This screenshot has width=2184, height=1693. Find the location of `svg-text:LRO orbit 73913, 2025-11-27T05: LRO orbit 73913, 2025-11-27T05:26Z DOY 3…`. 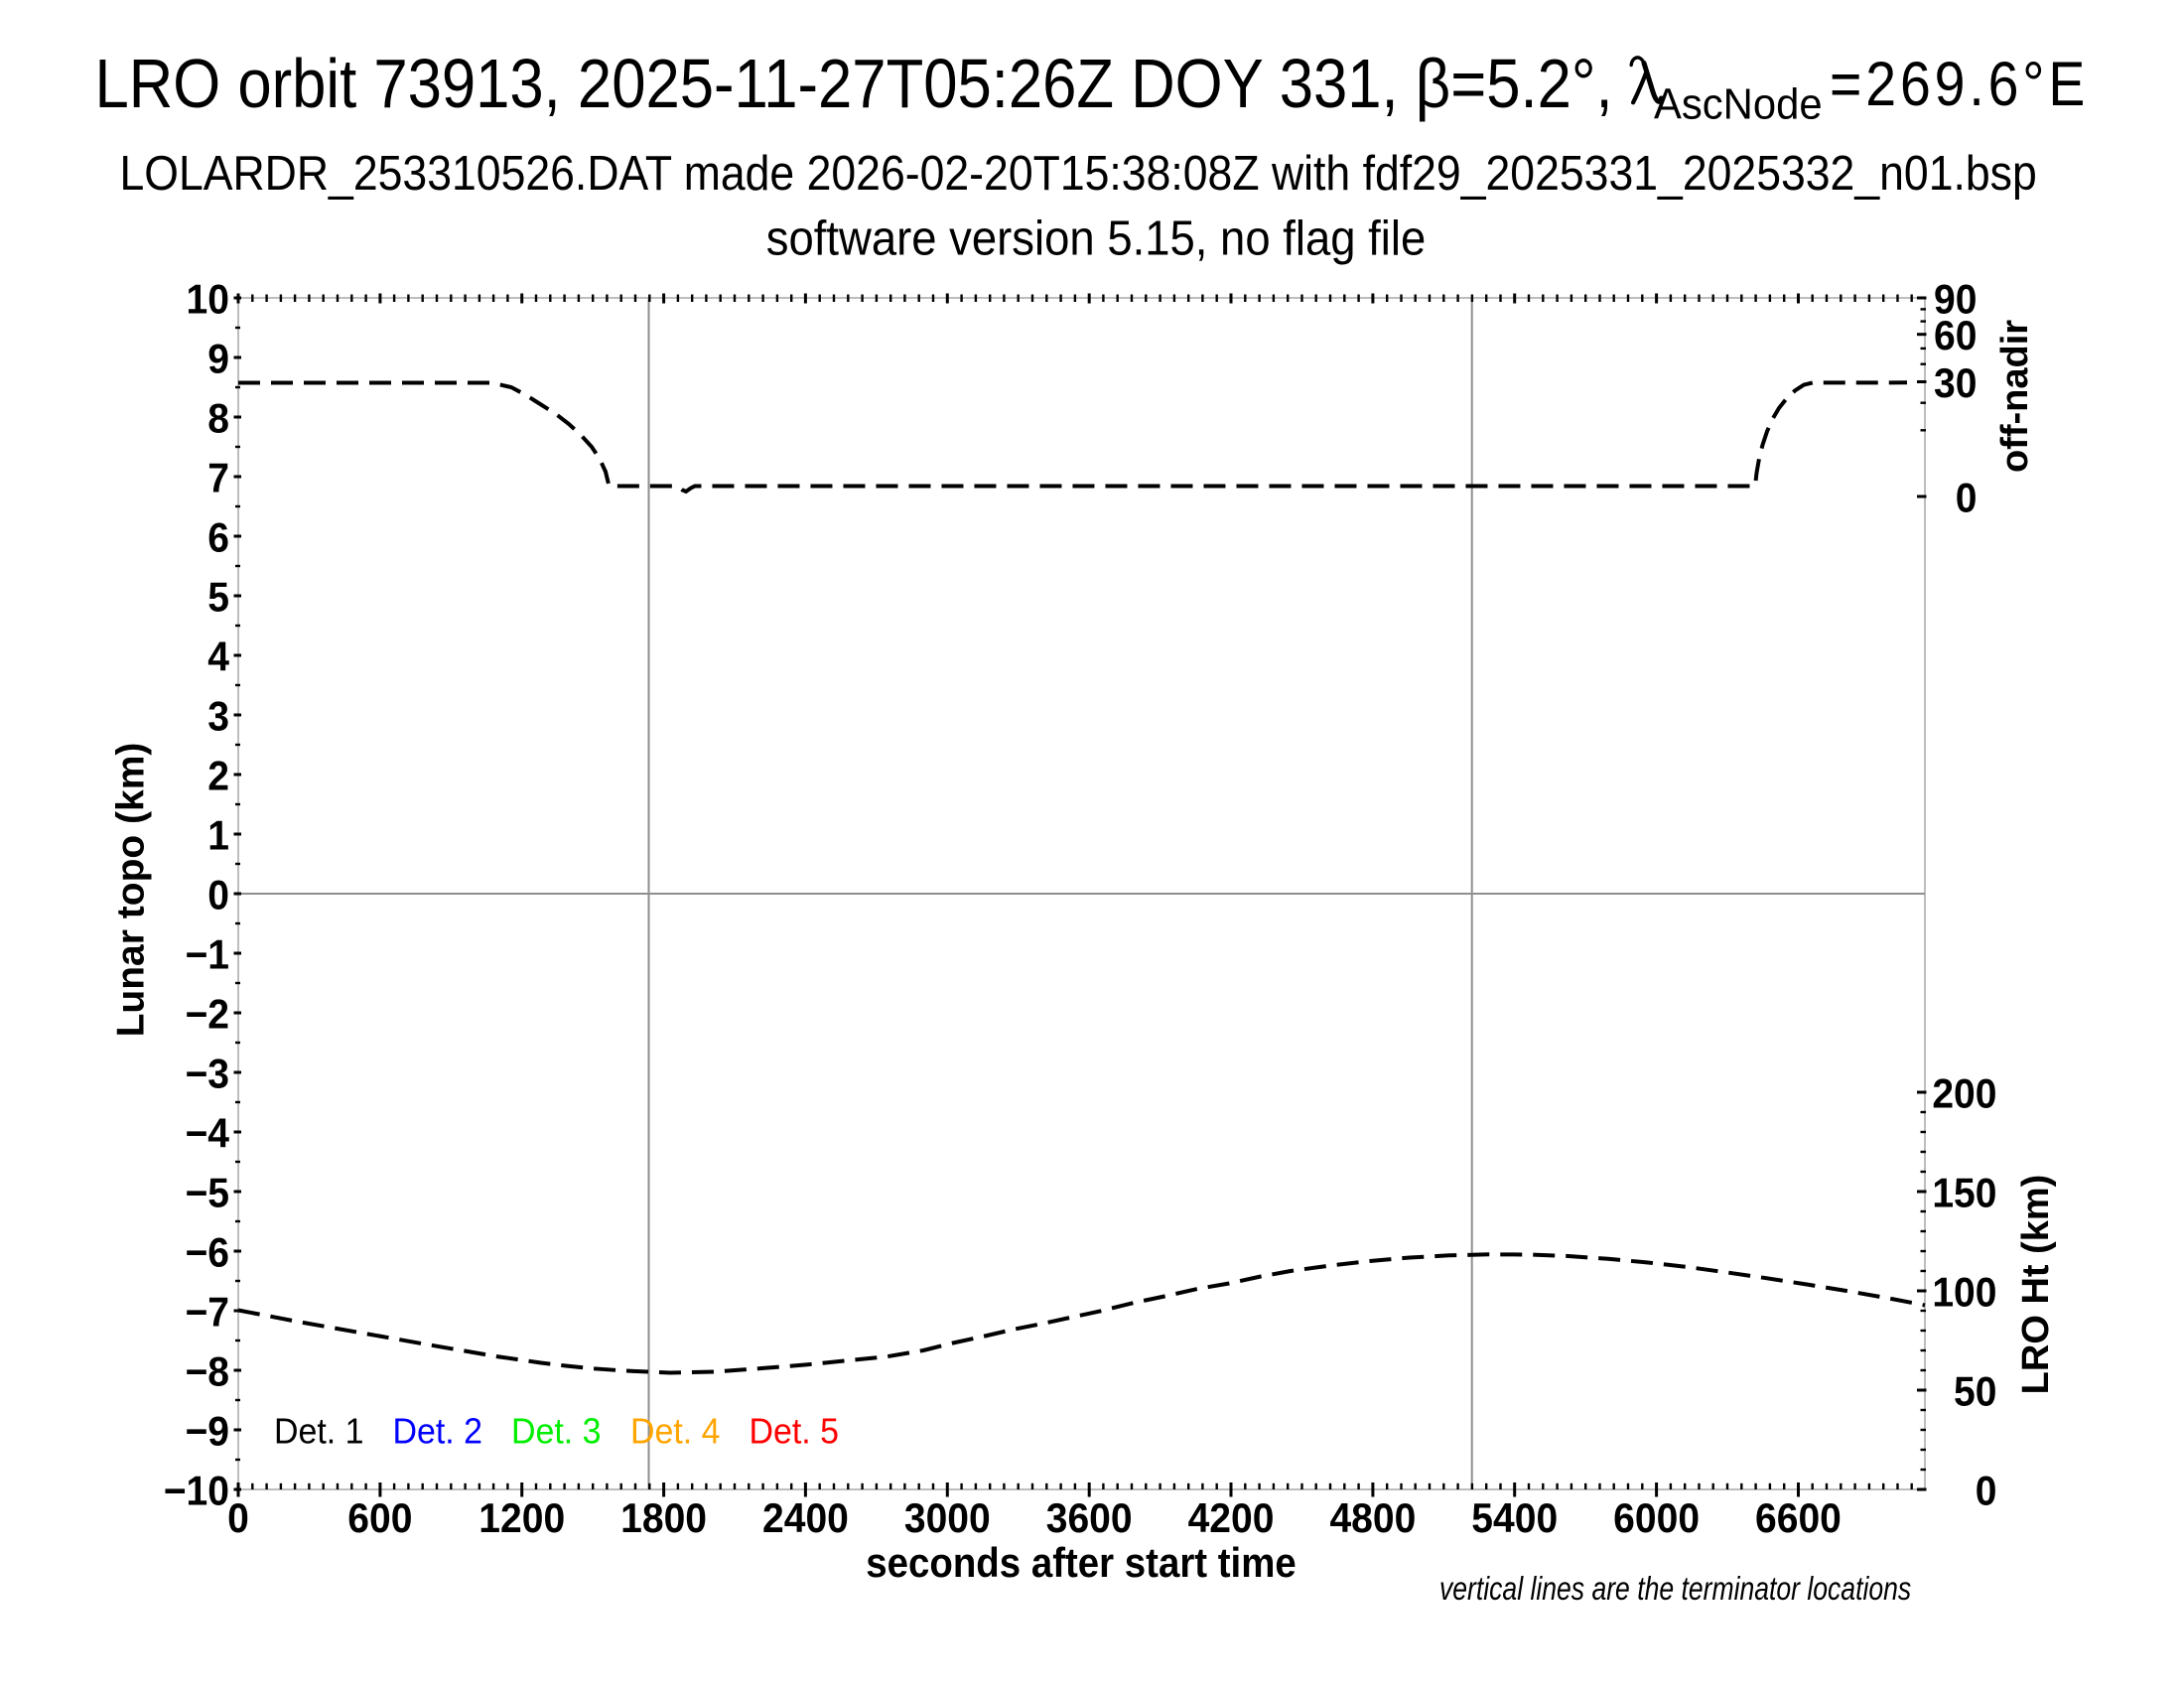

svg-text:LRO orbit 73913, 2025-11-27T05: LRO orbit 73913, 2025-11-27T05:26Z DOY 3… is located at coordinates (854, 83).